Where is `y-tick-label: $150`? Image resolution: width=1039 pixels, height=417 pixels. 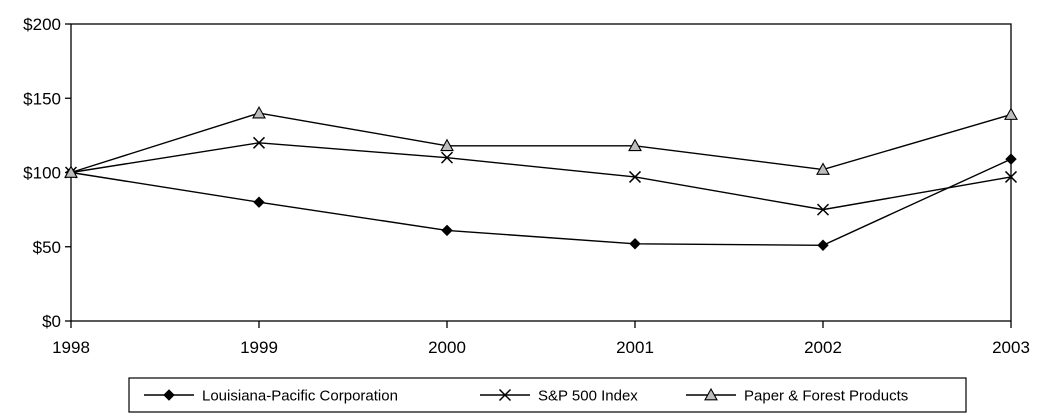
y-tick-label: $150 is located at coordinates (42, 98).